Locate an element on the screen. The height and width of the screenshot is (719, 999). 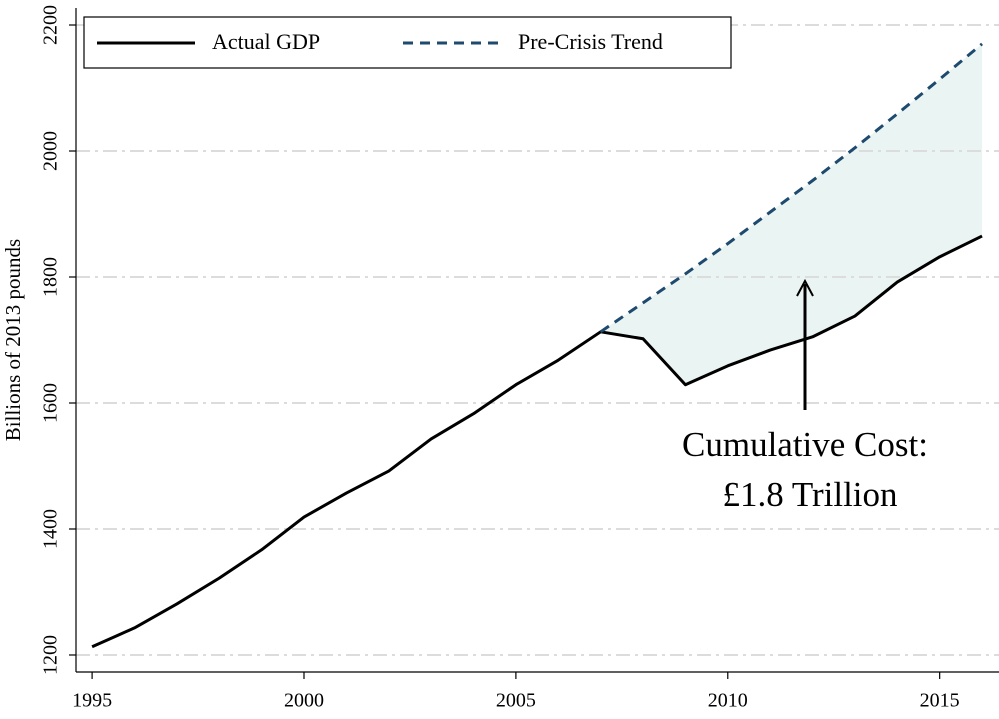
y-tick-label: 2000 is located at coordinates (51, 151).